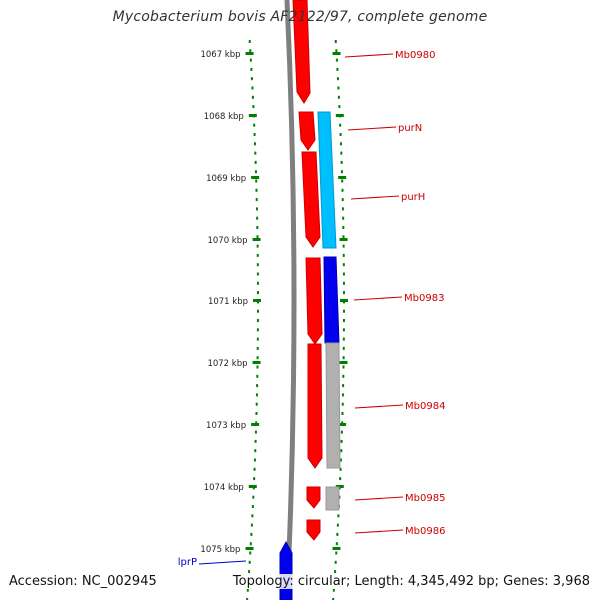 Image resolution: width=600 pixels, height=600 pixels. What do you see at coordinates (410, 128) in the screenshot?
I see `gene-label: purN` at bounding box center [410, 128].